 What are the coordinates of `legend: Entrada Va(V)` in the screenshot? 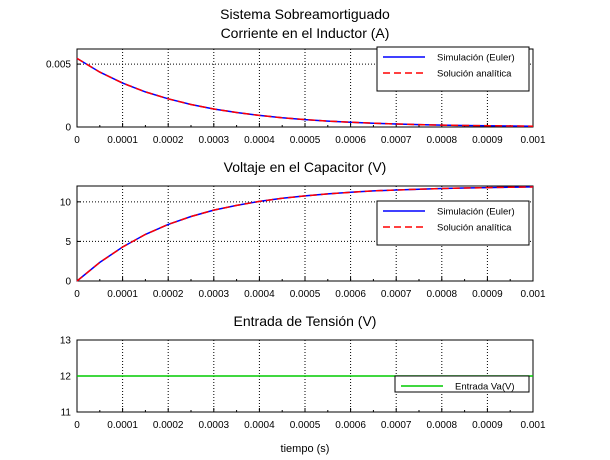 It's located at (462, 384).